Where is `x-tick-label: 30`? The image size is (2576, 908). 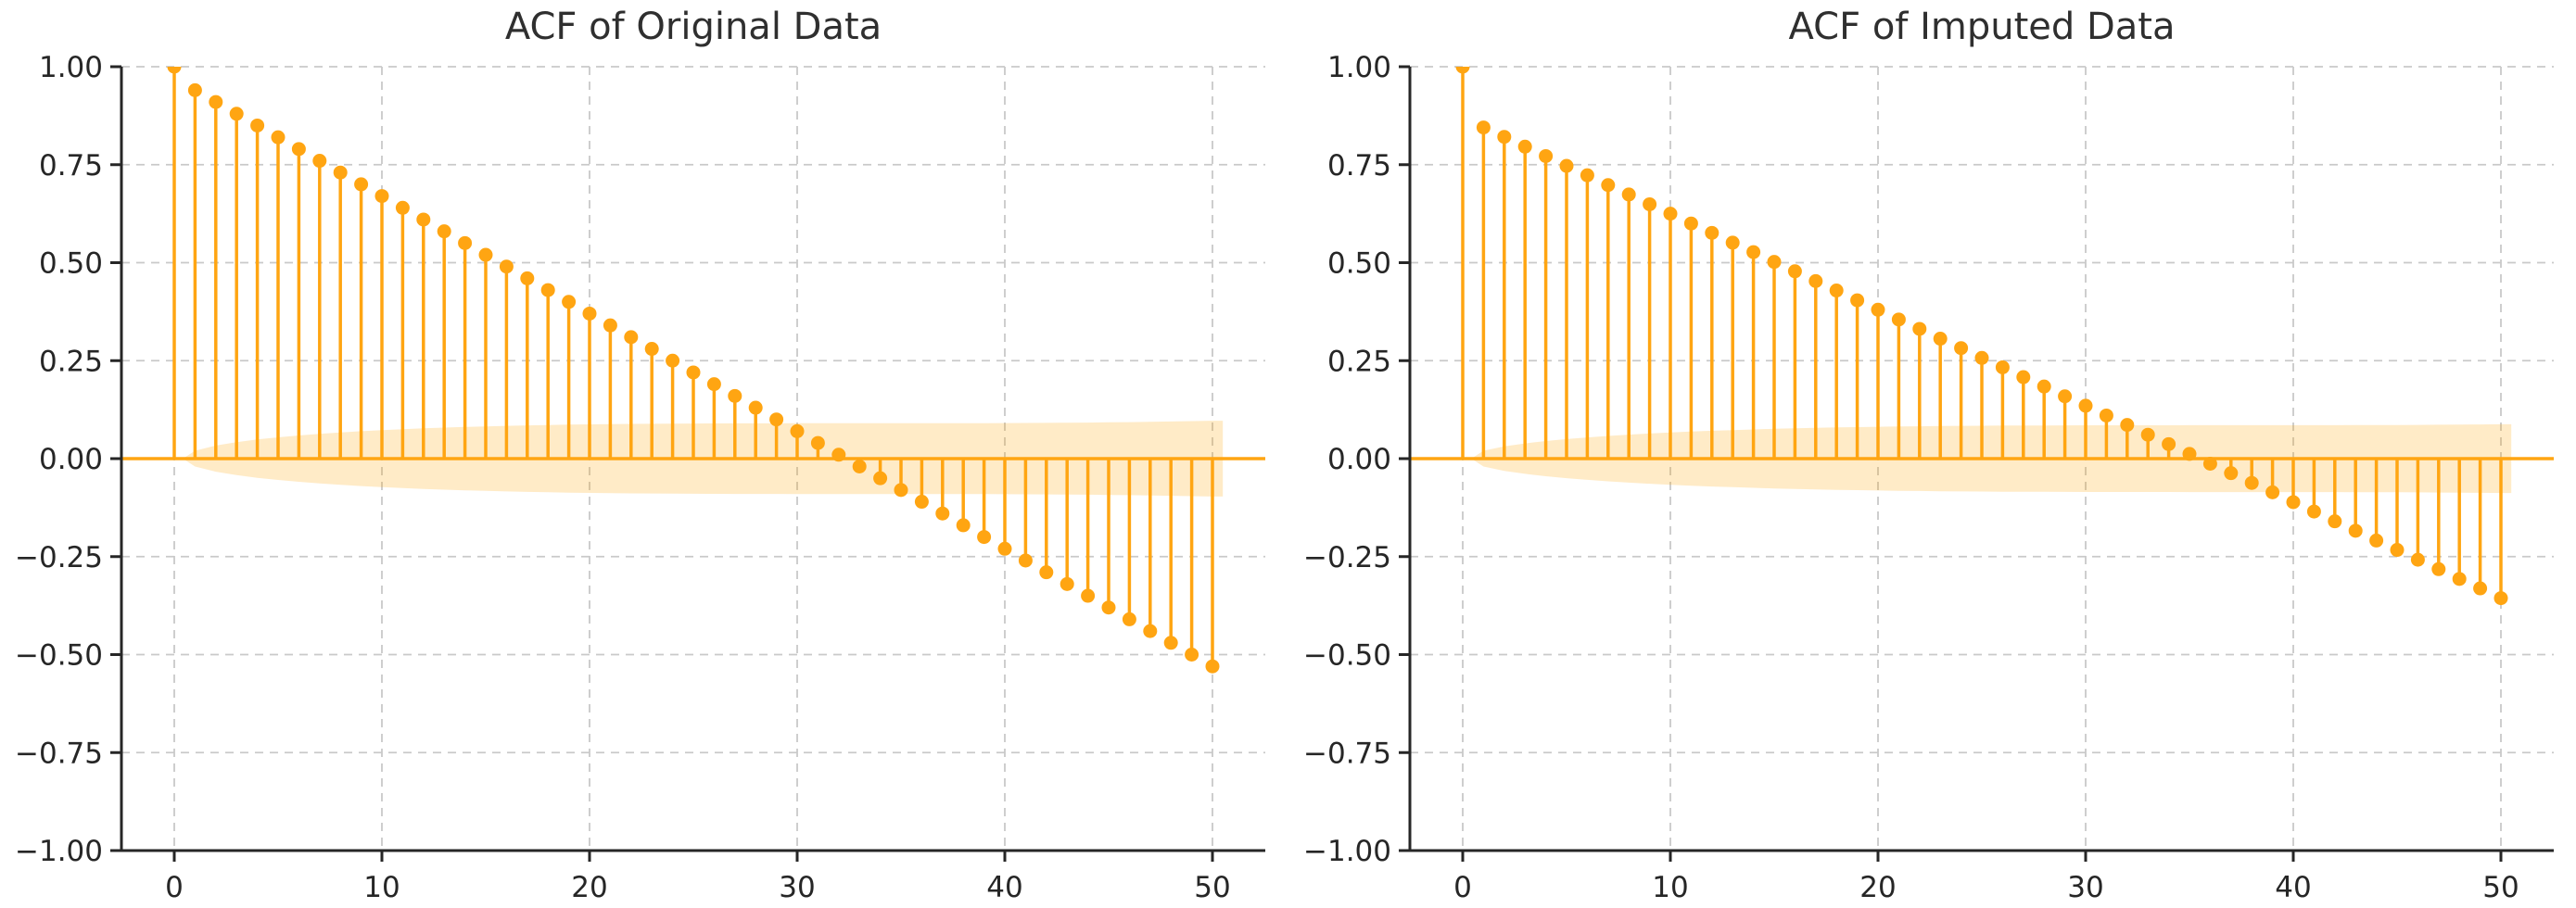
x-tick-label: 30 is located at coordinates (2085, 887).